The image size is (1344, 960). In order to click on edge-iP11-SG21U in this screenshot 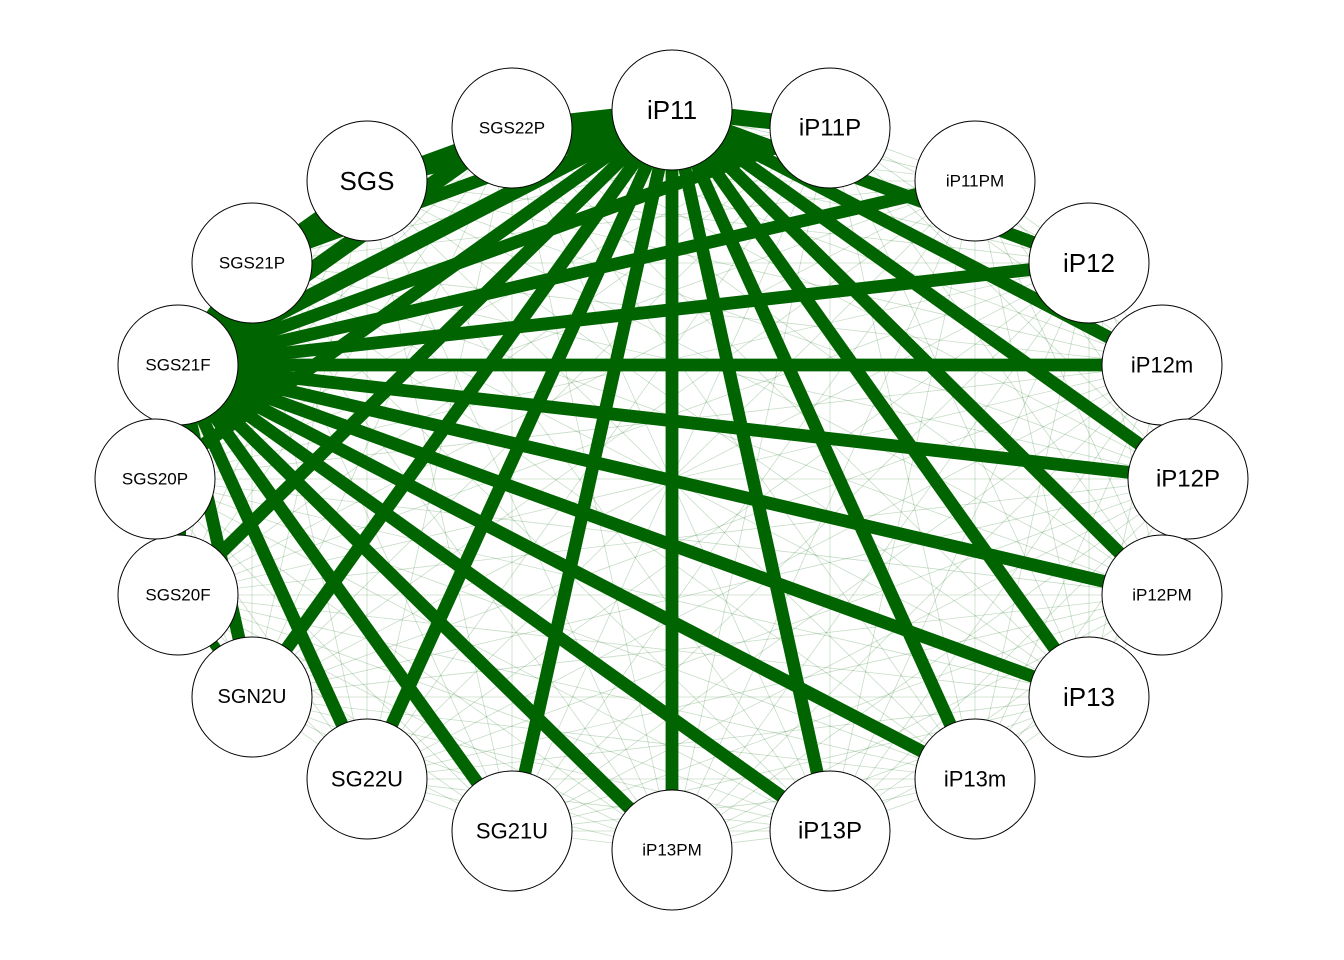, I will do `click(592, 470)`.